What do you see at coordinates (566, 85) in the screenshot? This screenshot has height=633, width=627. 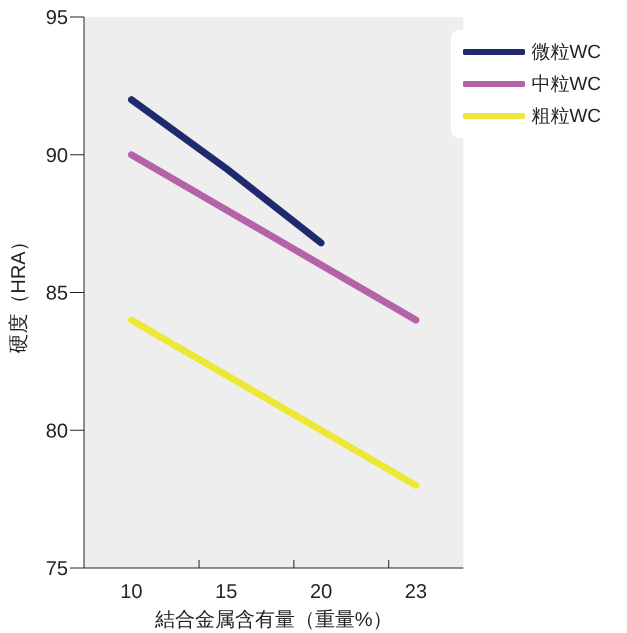 I see `legend-label: 中粒WC` at bounding box center [566, 85].